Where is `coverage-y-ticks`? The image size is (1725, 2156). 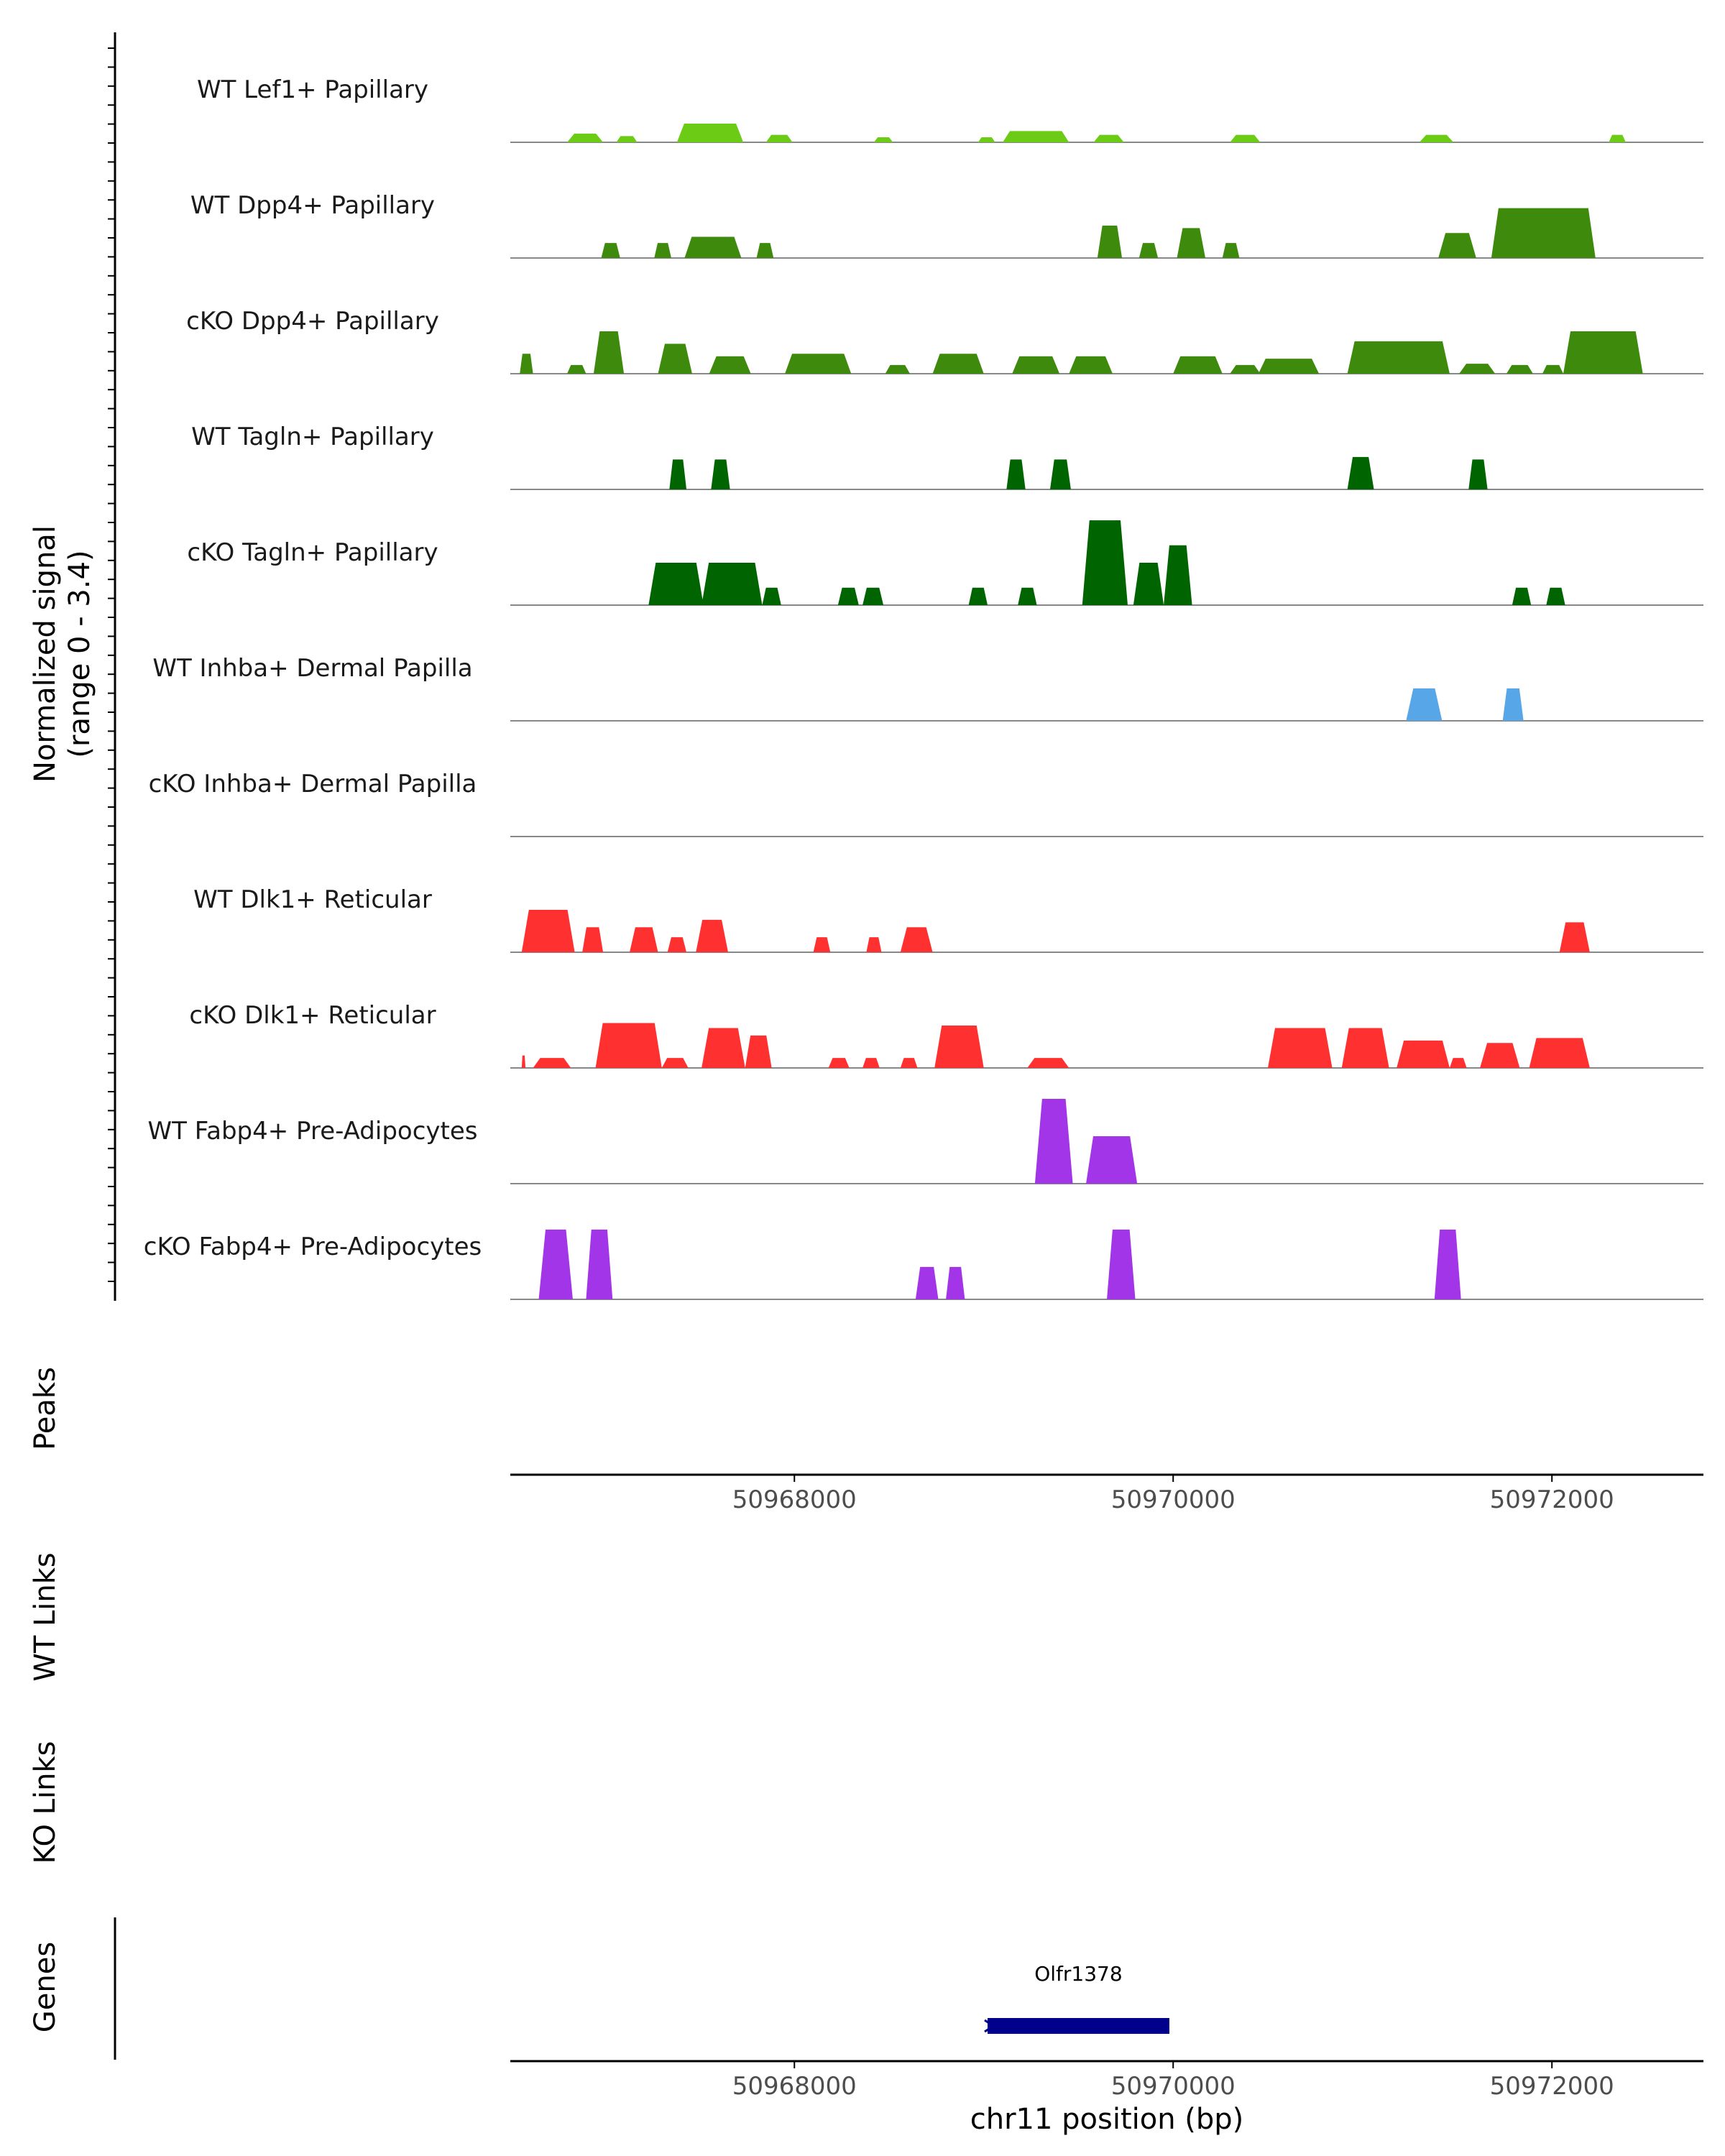
coverage-y-ticks is located at coordinates (111, 664).